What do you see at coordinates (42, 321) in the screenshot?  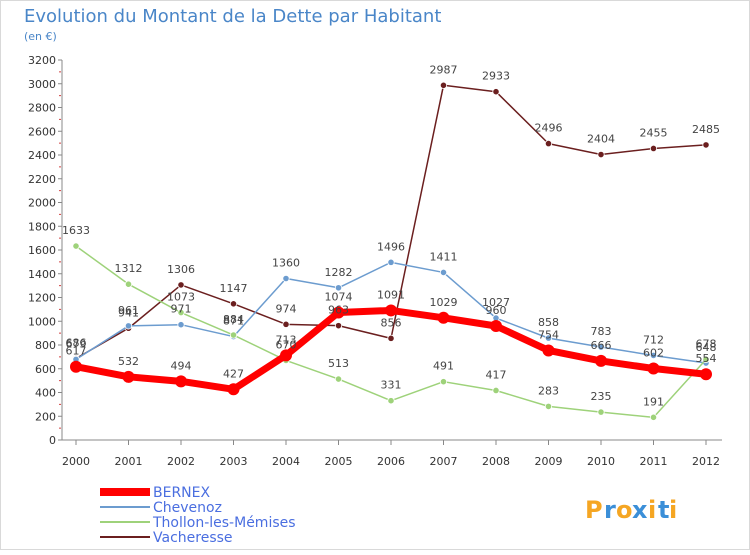 I see `y-tick-label: 1000` at bounding box center [42, 321].